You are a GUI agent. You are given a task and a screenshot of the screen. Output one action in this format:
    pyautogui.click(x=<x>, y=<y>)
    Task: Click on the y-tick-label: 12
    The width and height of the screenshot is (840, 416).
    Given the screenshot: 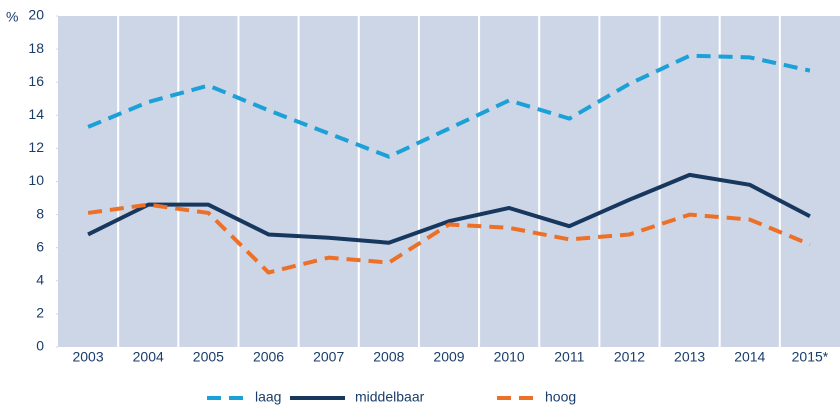 What is the action you would take?
    pyautogui.click(x=36, y=147)
    